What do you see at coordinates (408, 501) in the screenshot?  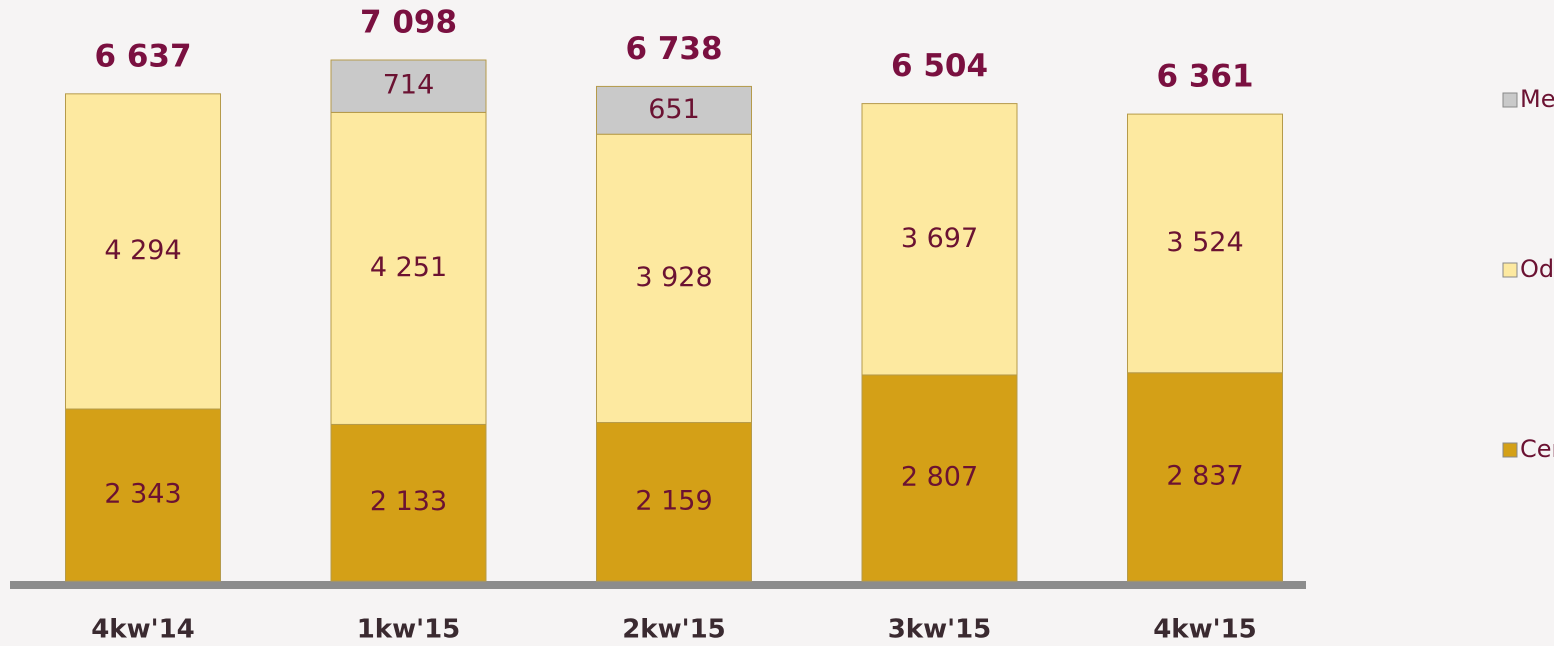 I see `segment-label: 2 133` at bounding box center [408, 501].